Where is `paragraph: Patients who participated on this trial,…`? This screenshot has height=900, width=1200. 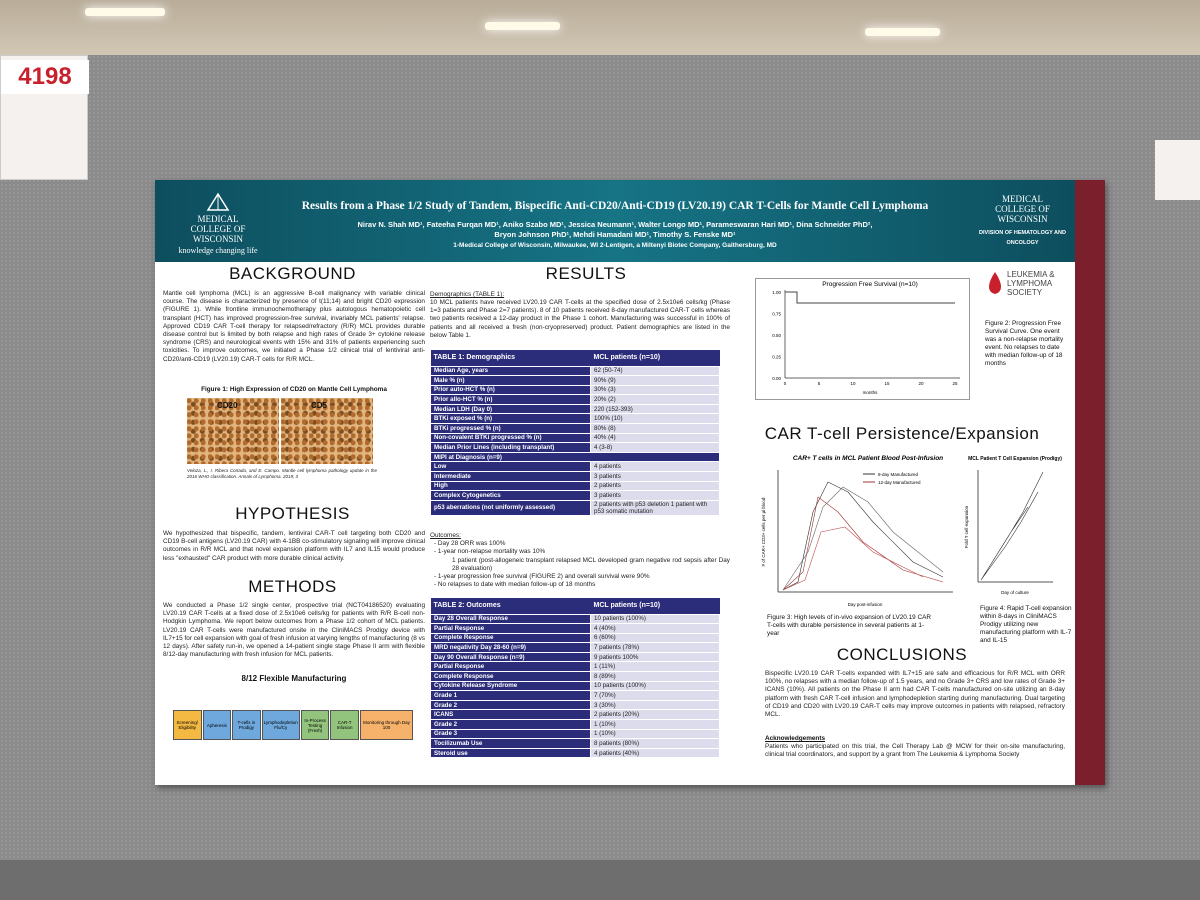
paragraph: Patients who participated on this trial,… is located at coordinates (915, 751).